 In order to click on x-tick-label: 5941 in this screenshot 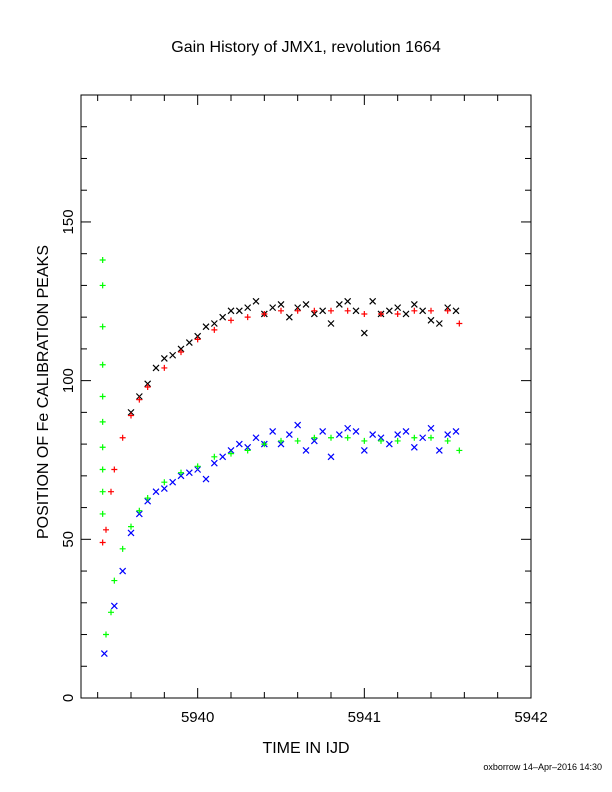, I will do `click(364, 717)`.